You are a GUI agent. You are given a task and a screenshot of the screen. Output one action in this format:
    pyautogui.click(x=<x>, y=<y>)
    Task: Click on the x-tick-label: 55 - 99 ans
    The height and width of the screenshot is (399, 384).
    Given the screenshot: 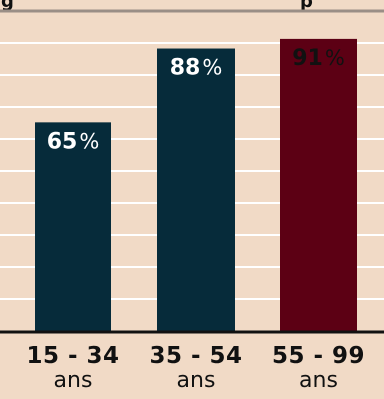 What is the action you would take?
    pyautogui.click(x=319, y=368)
    